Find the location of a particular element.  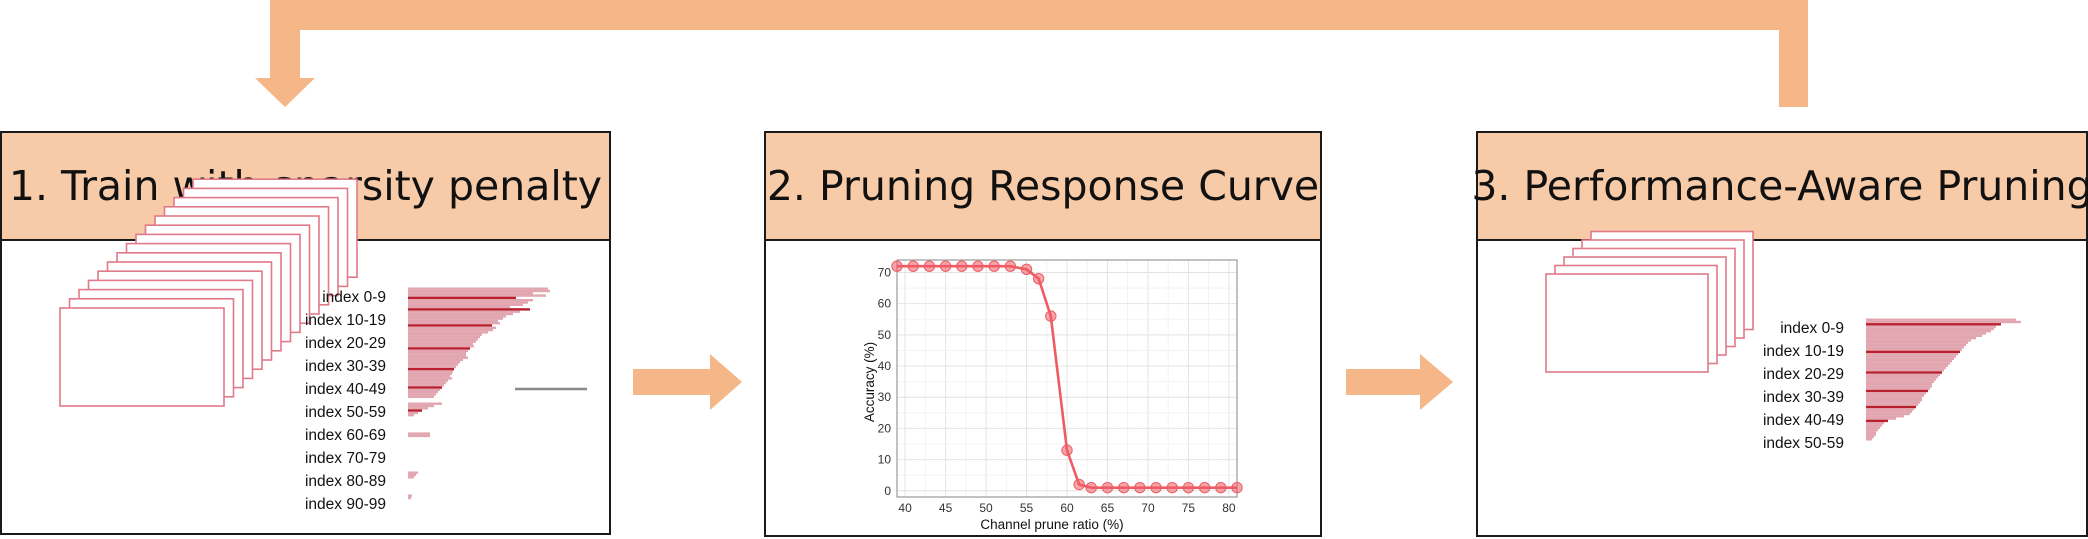

feature-map-card is located at coordinates (1627, 323).